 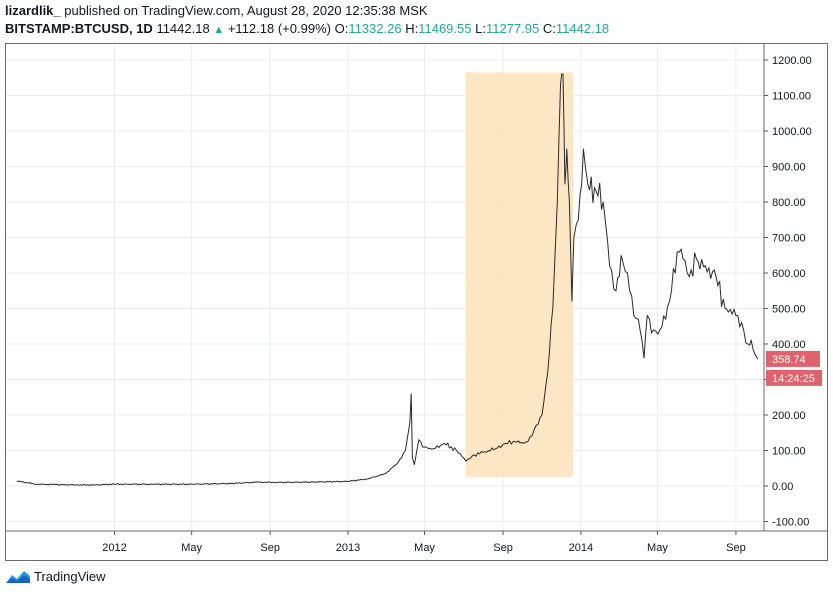 I want to click on price-badge, so click(x=793, y=358).